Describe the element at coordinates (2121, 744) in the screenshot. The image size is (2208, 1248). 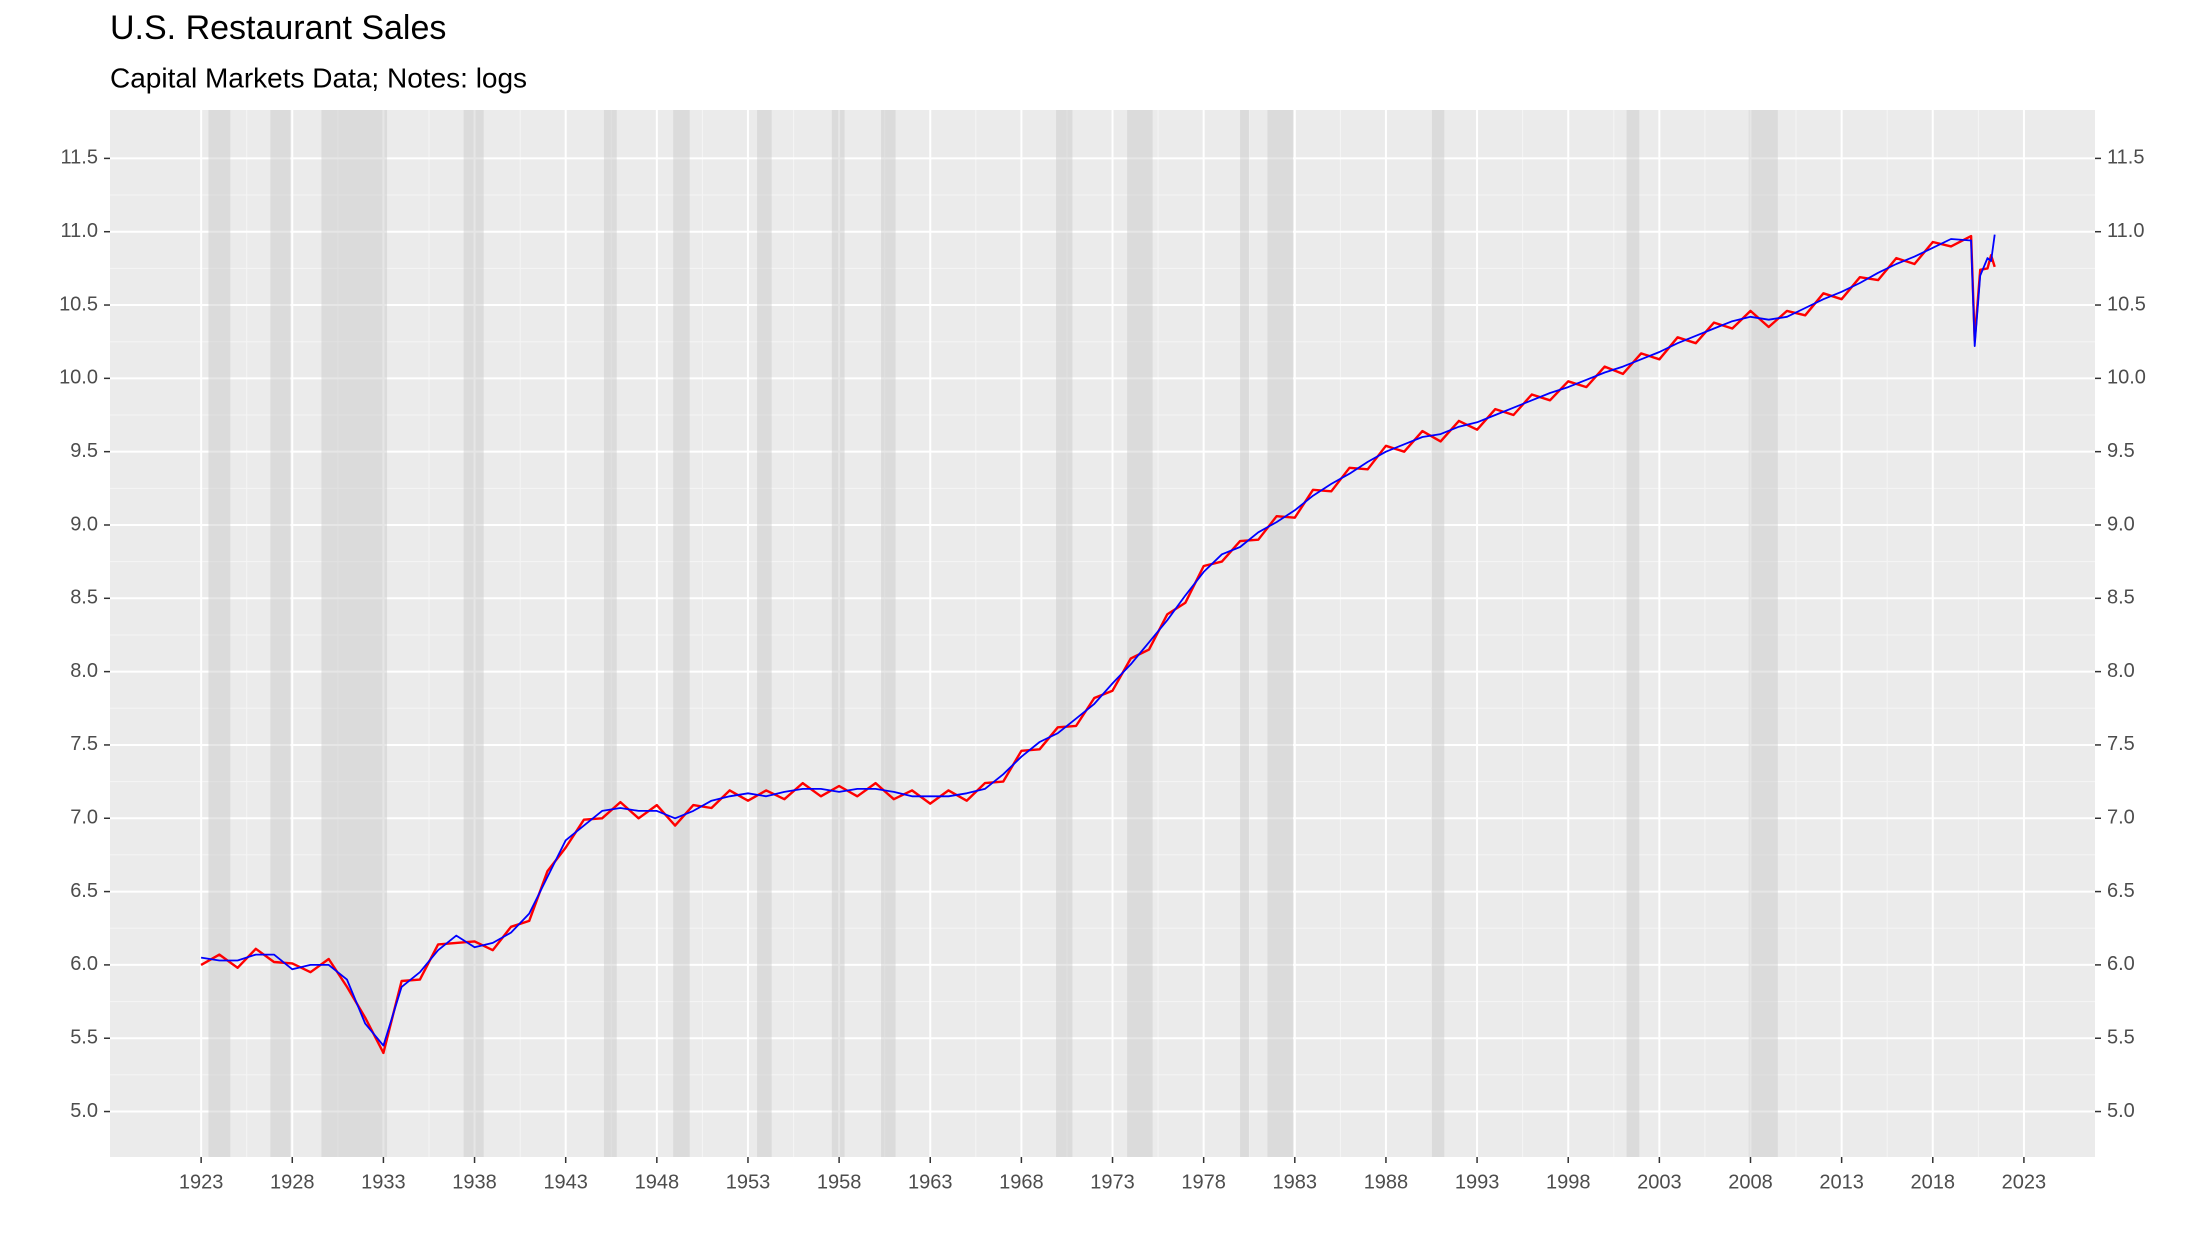
I see `y2-tick-label: 7.5` at that location.